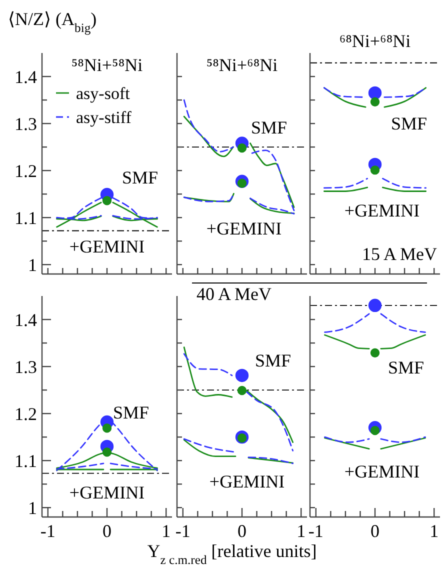 Image resolution: width=445 pixels, height=572 pixels. I want to click on chart-title: ⁵⁸Ni+⁵⁸Ni, so click(107, 65).